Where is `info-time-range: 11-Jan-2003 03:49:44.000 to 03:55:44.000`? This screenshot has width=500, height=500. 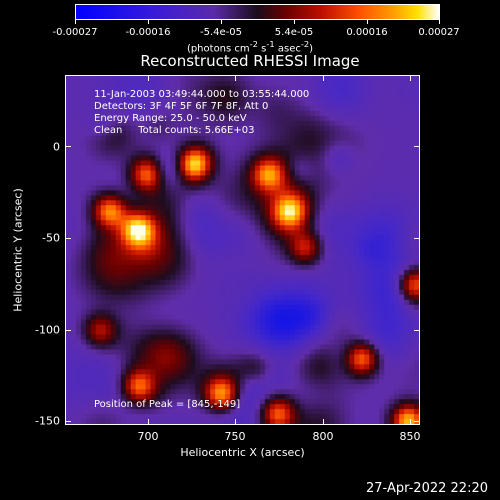 info-time-range: 11-Jan-2003 03:49:44.000 to 03:55:44.000 is located at coordinates (202, 94).